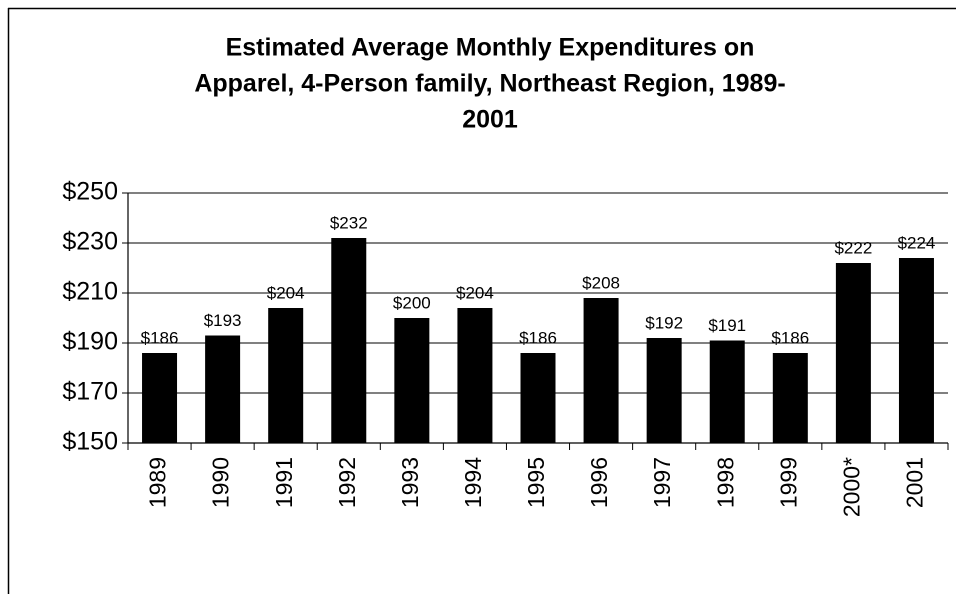 The image size is (956, 594). What do you see at coordinates (158, 482) in the screenshot?
I see `x-tick-label: 1989` at bounding box center [158, 482].